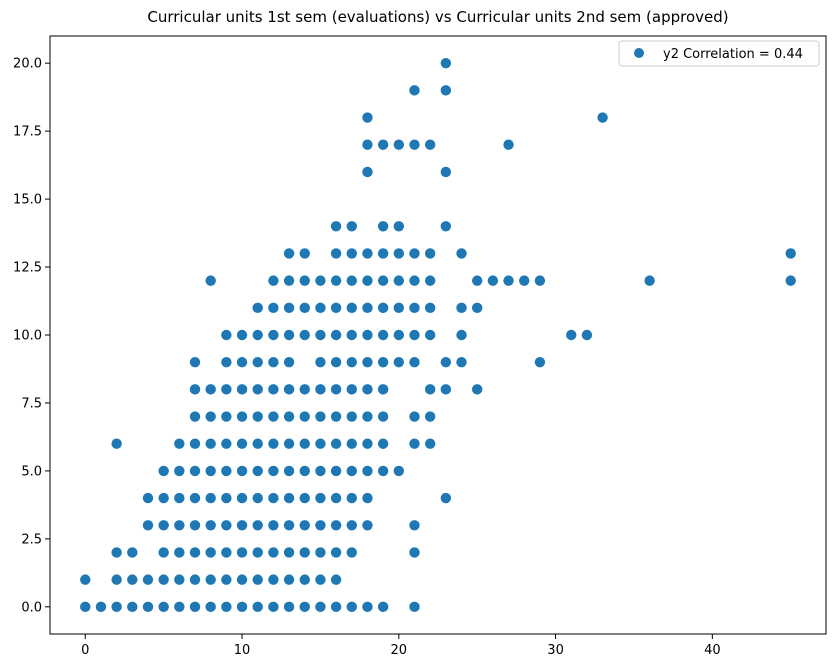 This screenshot has height=668, width=835. What do you see at coordinates (27, 132) in the screenshot?
I see `y-tick-label: 17.5` at bounding box center [27, 132].